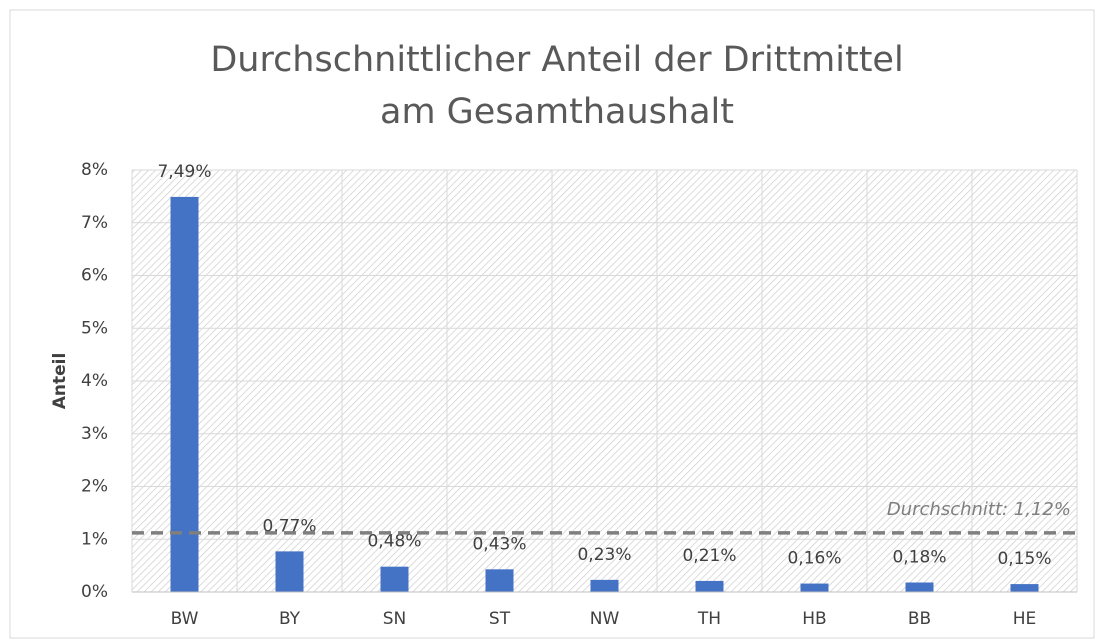  What do you see at coordinates (94, 434) in the screenshot?
I see `y-tick-label: 3%` at bounding box center [94, 434].